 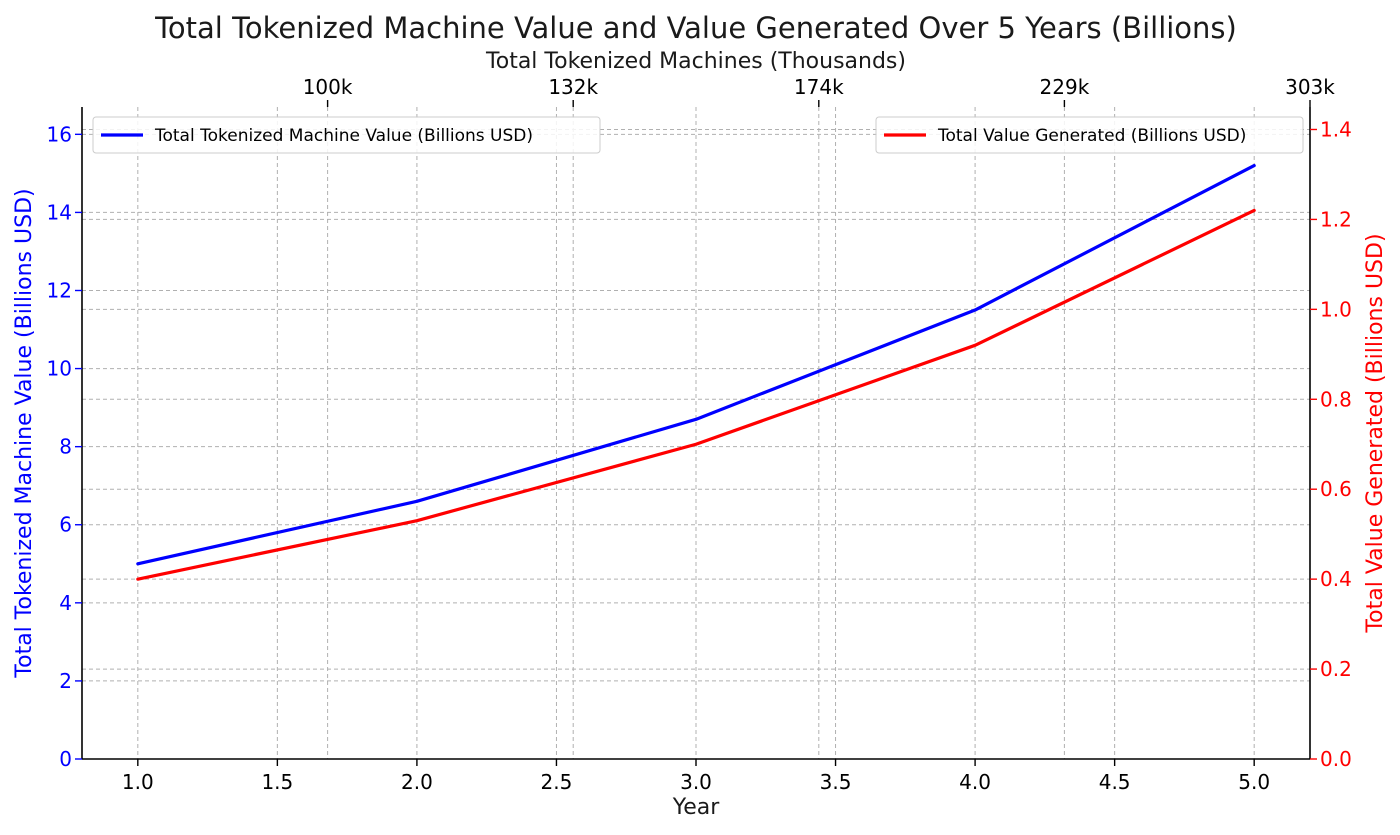 What do you see at coordinates (138, 782) in the screenshot?
I see `x-tick-label: 1.0` at bounding box center [138, 782].